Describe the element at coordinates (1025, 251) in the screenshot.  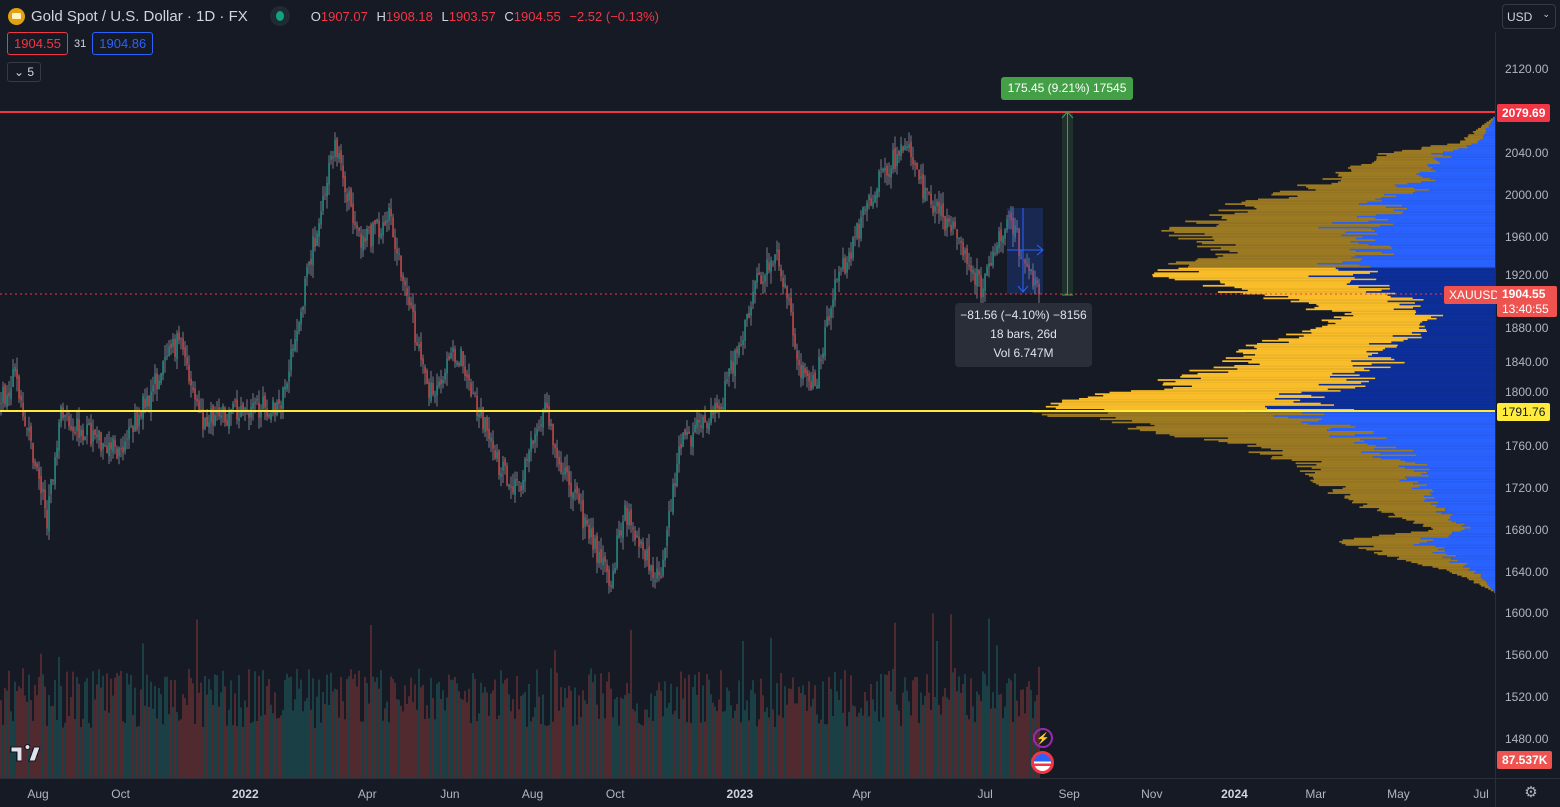
I see `date-price-measure-box` at that location.